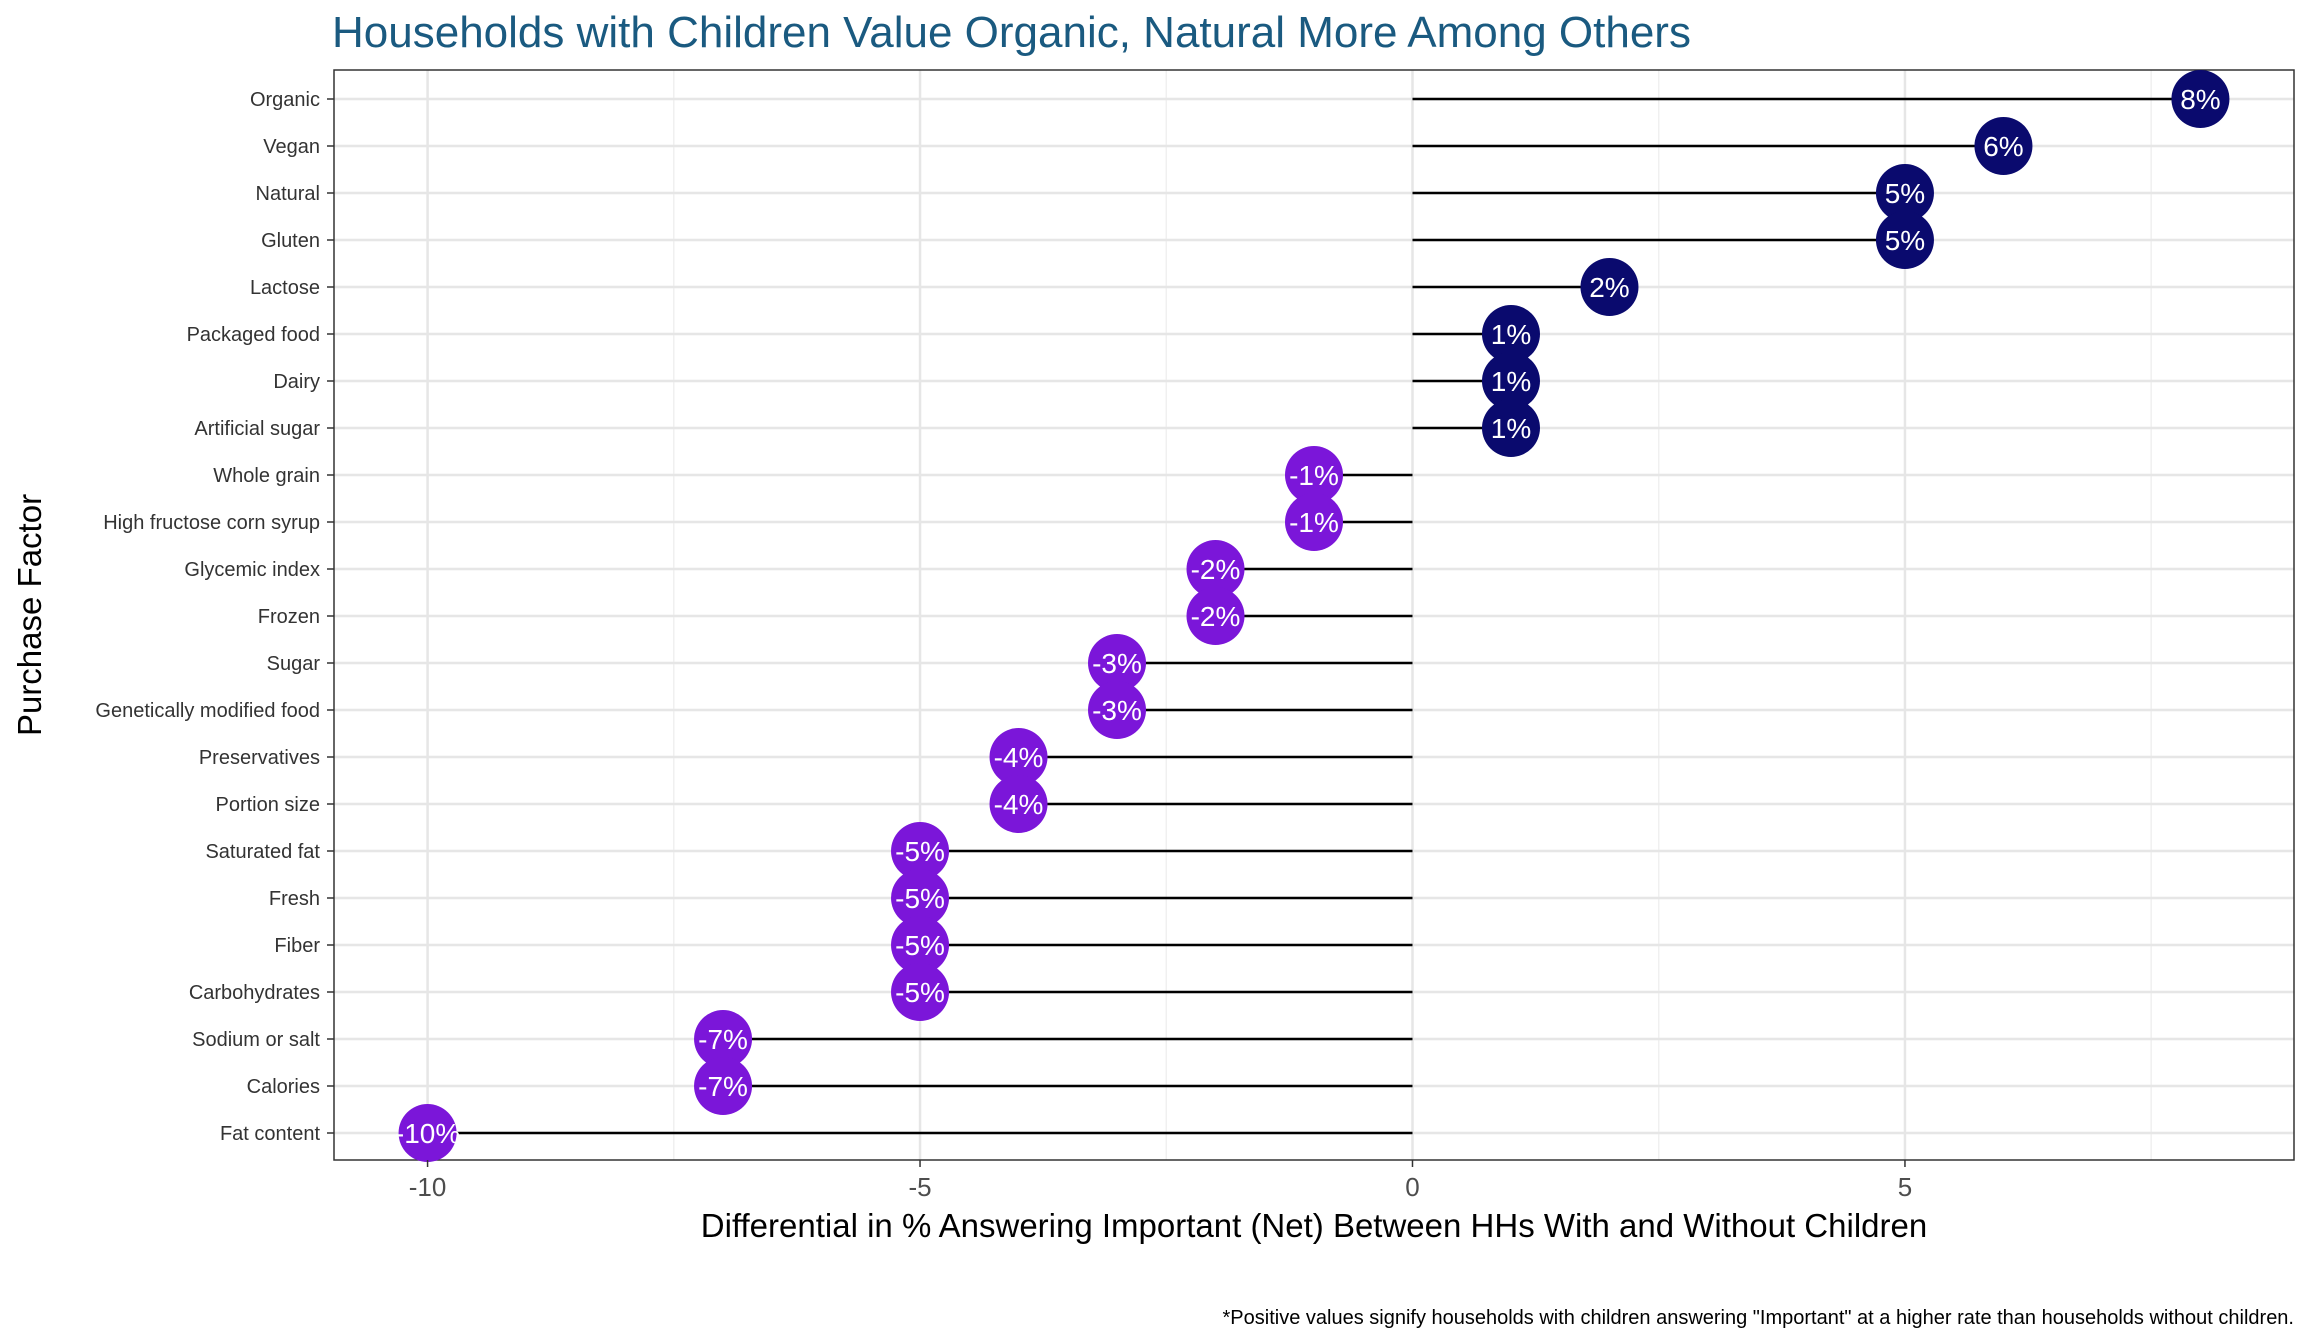 The height and width of the screenshot is (1344, 2304). Describe the element at coordinates (285, 100) in the screenshot. I see `category-label: Organic` at that location.